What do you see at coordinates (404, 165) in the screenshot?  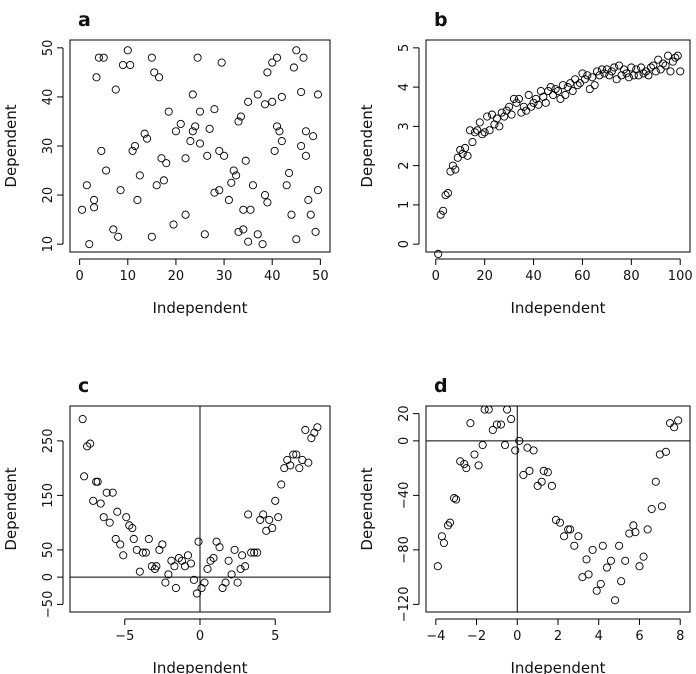 I see `y-tick-label: 2` at bounding box center [404, 165].